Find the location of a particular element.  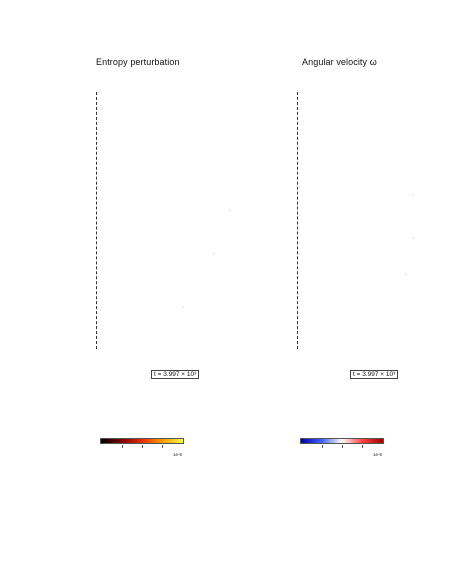

angular-velocity-colorbar is located at coordinates (342, 441).